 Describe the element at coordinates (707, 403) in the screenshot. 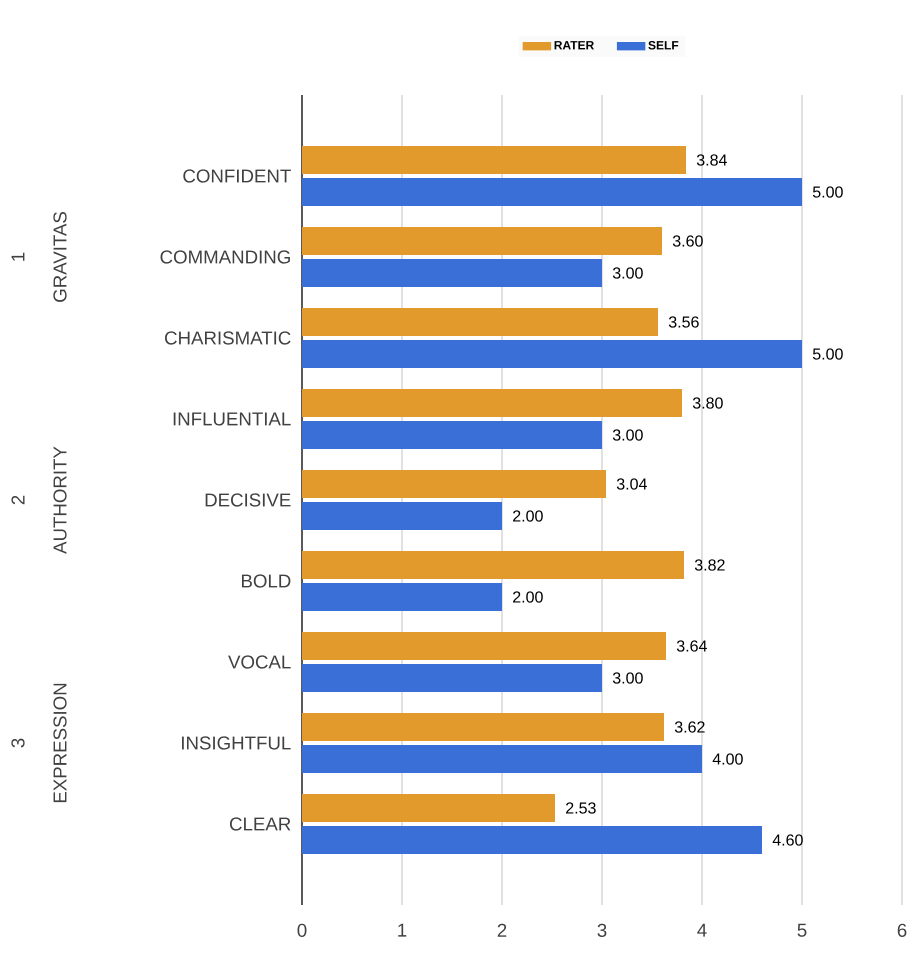

I see `data-label: 3.80` at that location.